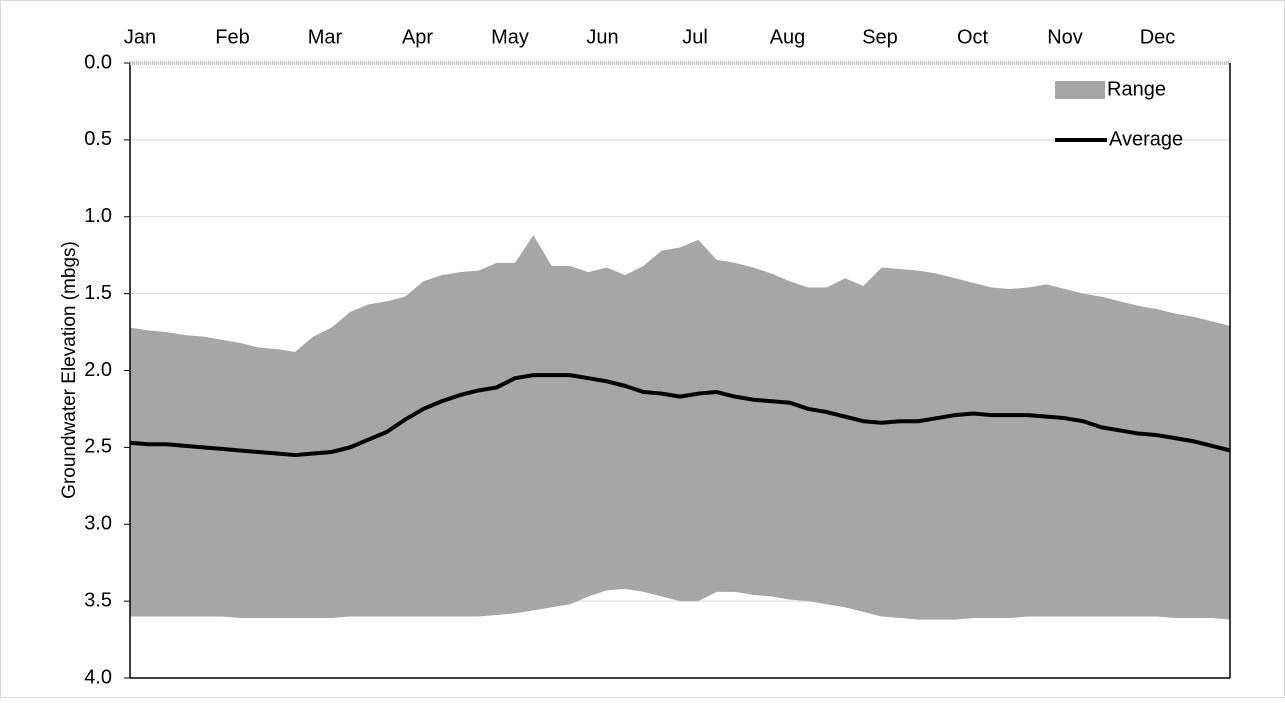 This screenshot has height=703, width=1285. What do you see at coordinates (98, 139) in the screenshot?
I see `y-tick-label: 0.5` at bounding box center [98, 139].